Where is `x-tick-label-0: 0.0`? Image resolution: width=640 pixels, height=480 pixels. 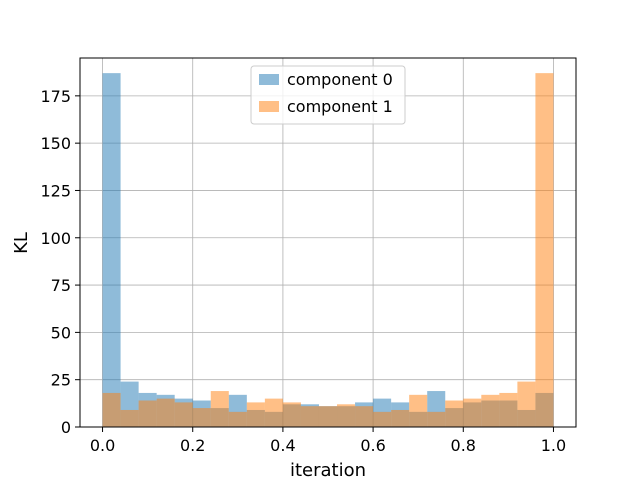
x-tick-label-0: 0.0 is located at coordinates (102, 445).